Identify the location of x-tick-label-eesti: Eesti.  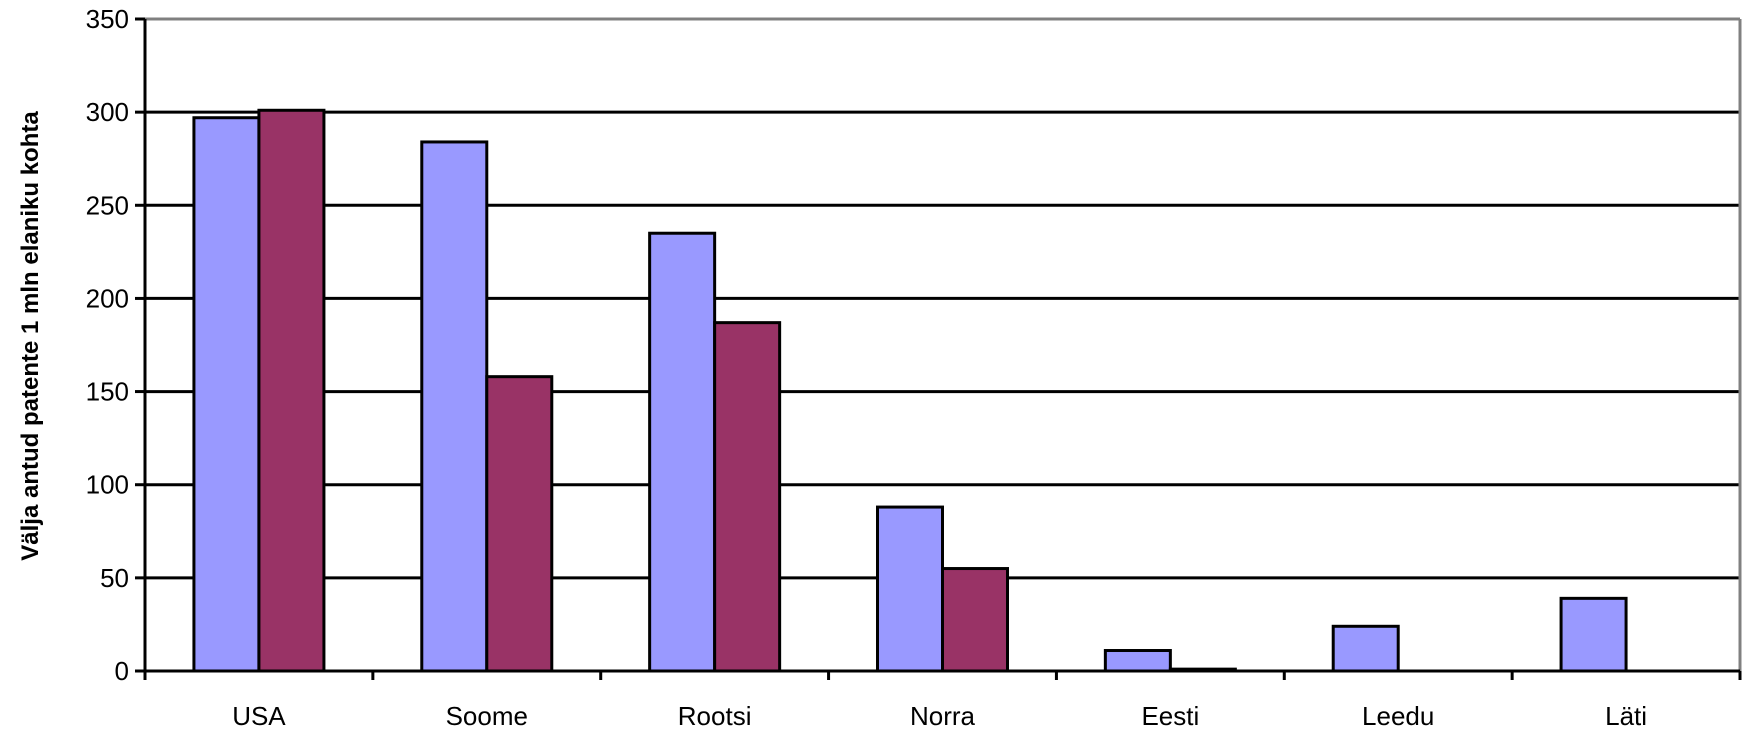
(1170, 716).